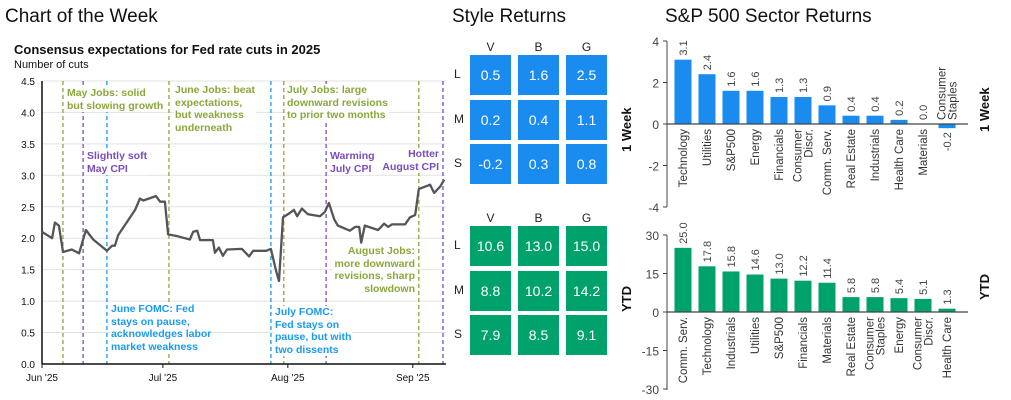 The width and height of the screenshot is (1011, 400). What do you see at coordinates (538, 75) in the screenshot?
I see `style-cell: 1.6` at bounding box center [538, 75].